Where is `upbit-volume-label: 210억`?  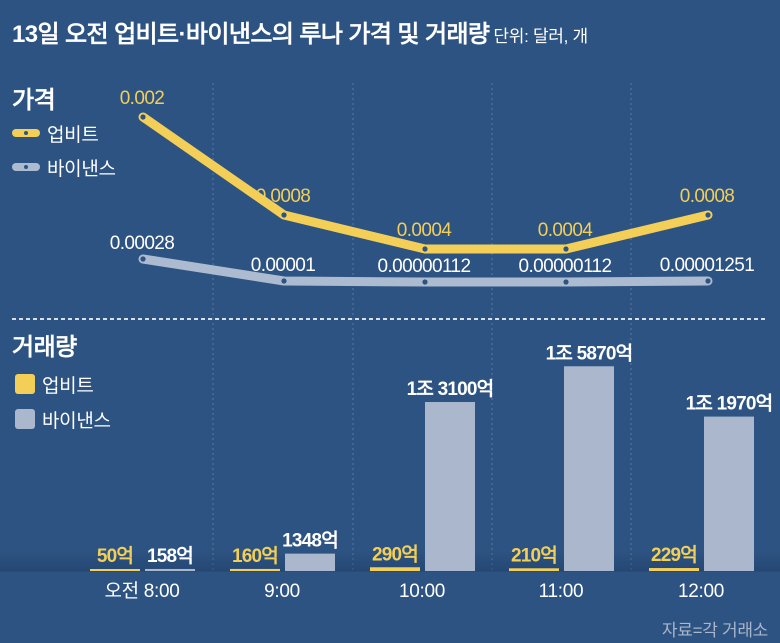
upbit-volume-label: 210억 is located at coordinates (534, 555).